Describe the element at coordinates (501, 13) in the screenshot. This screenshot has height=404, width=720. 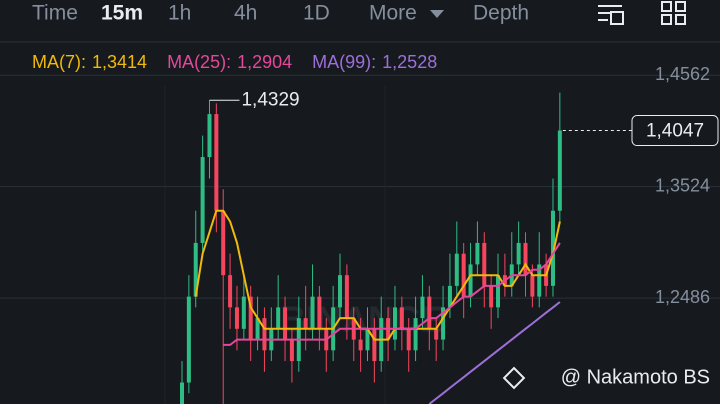
I see `tab: Depth` at that location.